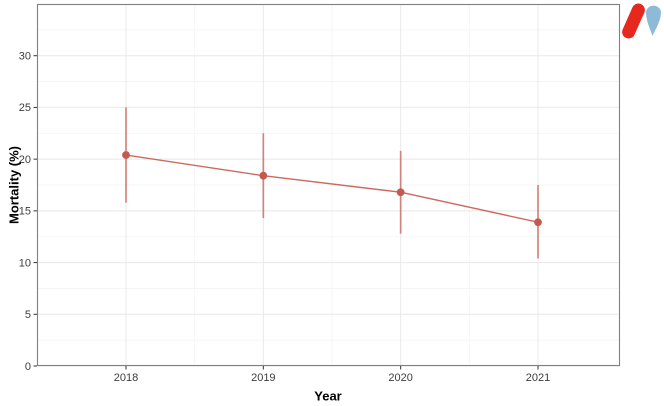 The height and width of the screenshot is (406, 664). What do you see at coordinates (400, 378) in the screenshot?
I see `x-tick-label: 2020` at bounding box center [400, 378].